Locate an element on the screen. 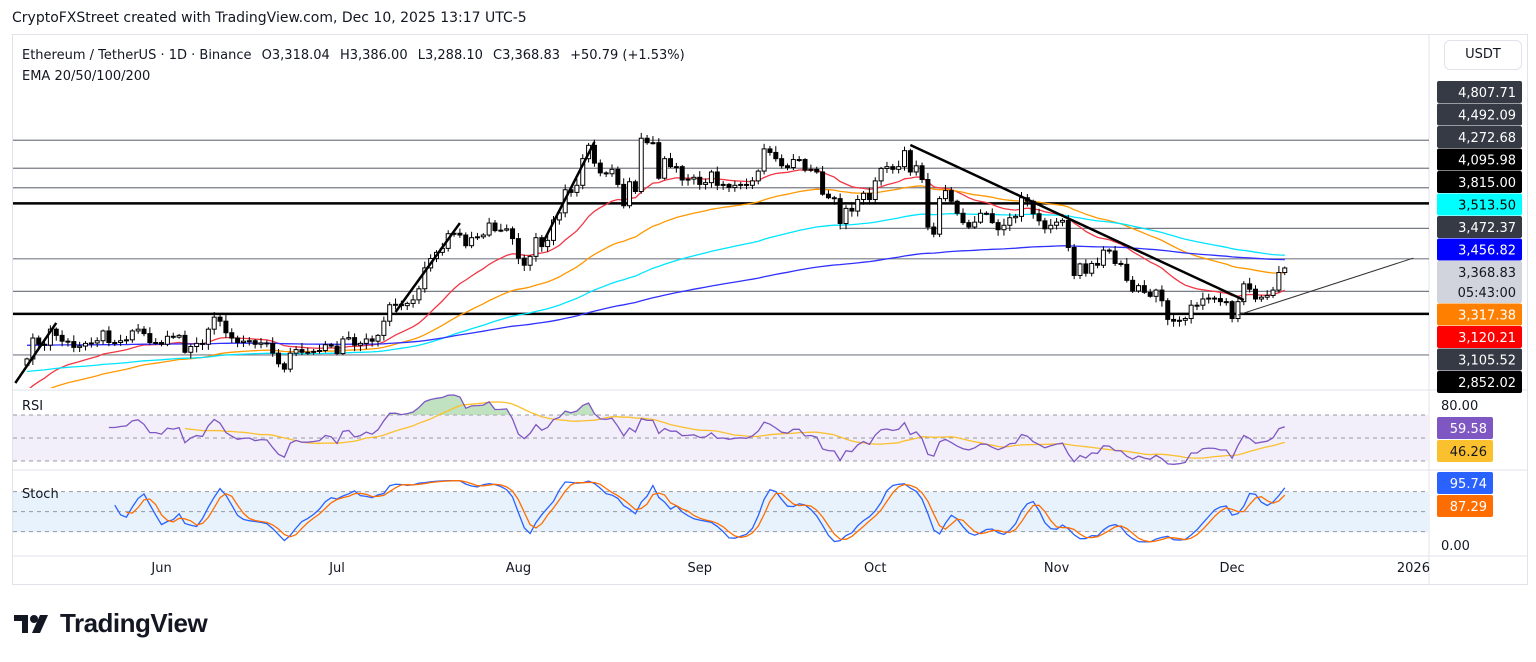 This screenshot has width=1536, height=662. rsi-line is located at coordinates (697, 429).